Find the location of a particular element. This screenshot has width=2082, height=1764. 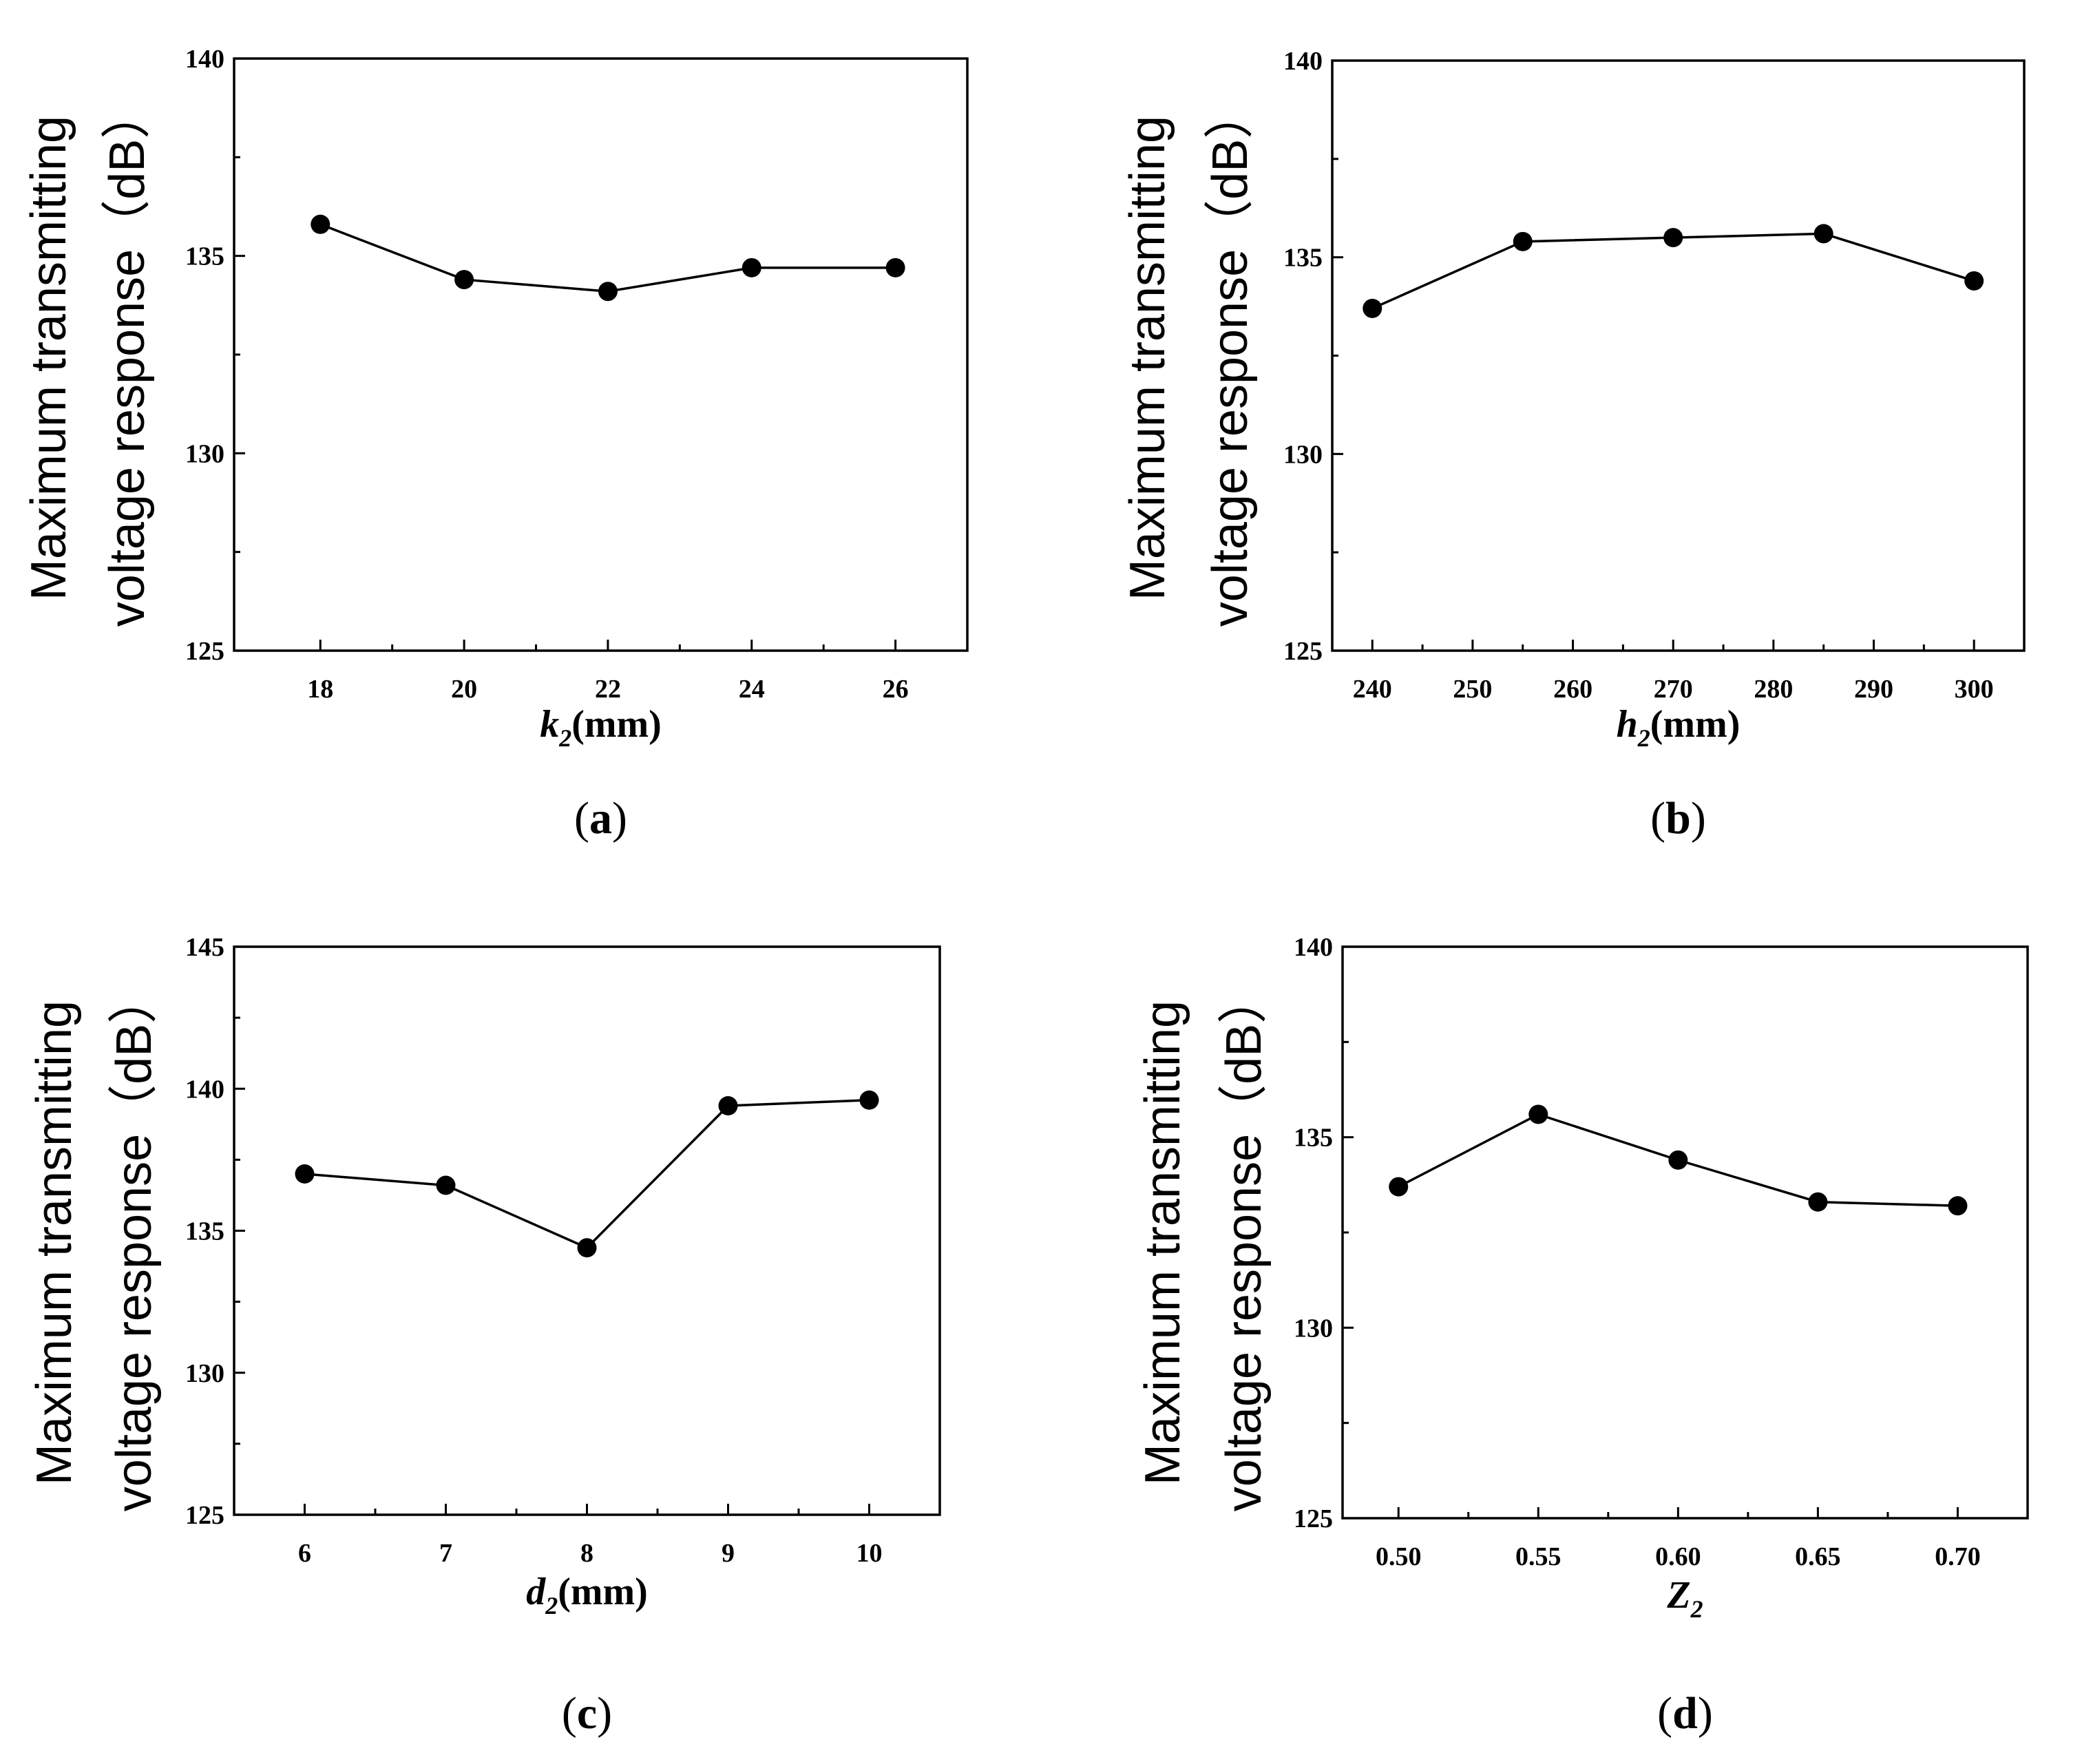

x-tick-label: 290 is located at coordinates (1873, 689).